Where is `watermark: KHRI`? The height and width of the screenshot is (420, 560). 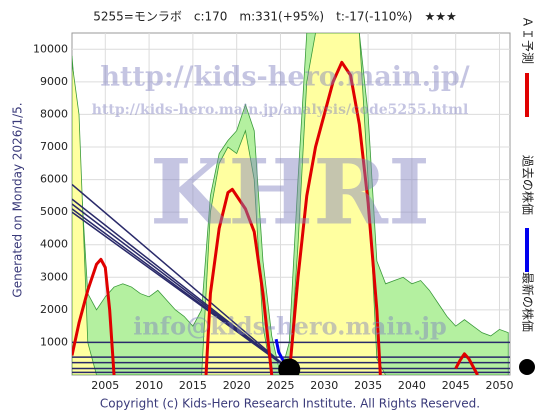 watermark: KHRI is located at coordinates (290, 193).